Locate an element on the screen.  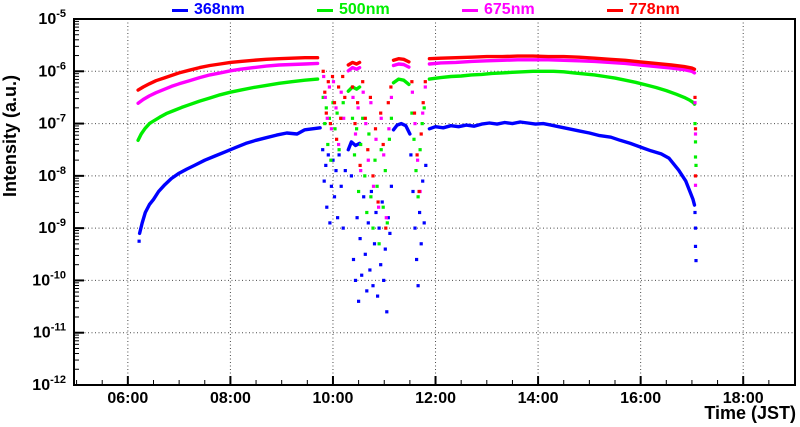
x-tick-label: 08:00 is located at coordinates (230, 398).